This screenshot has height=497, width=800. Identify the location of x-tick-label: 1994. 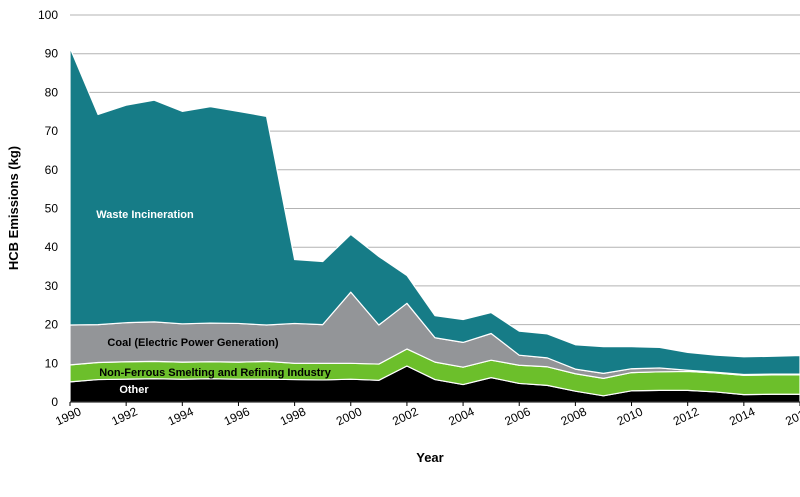
(181, 416).